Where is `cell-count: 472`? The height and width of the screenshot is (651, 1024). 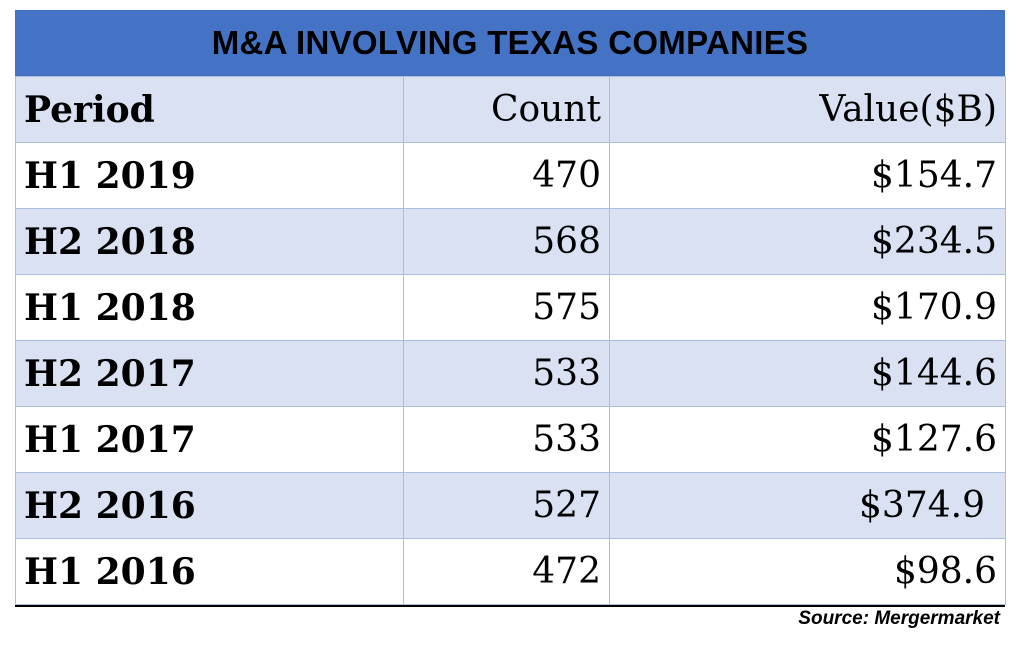
cell-count: 472 is located at coordinates (506, 571).